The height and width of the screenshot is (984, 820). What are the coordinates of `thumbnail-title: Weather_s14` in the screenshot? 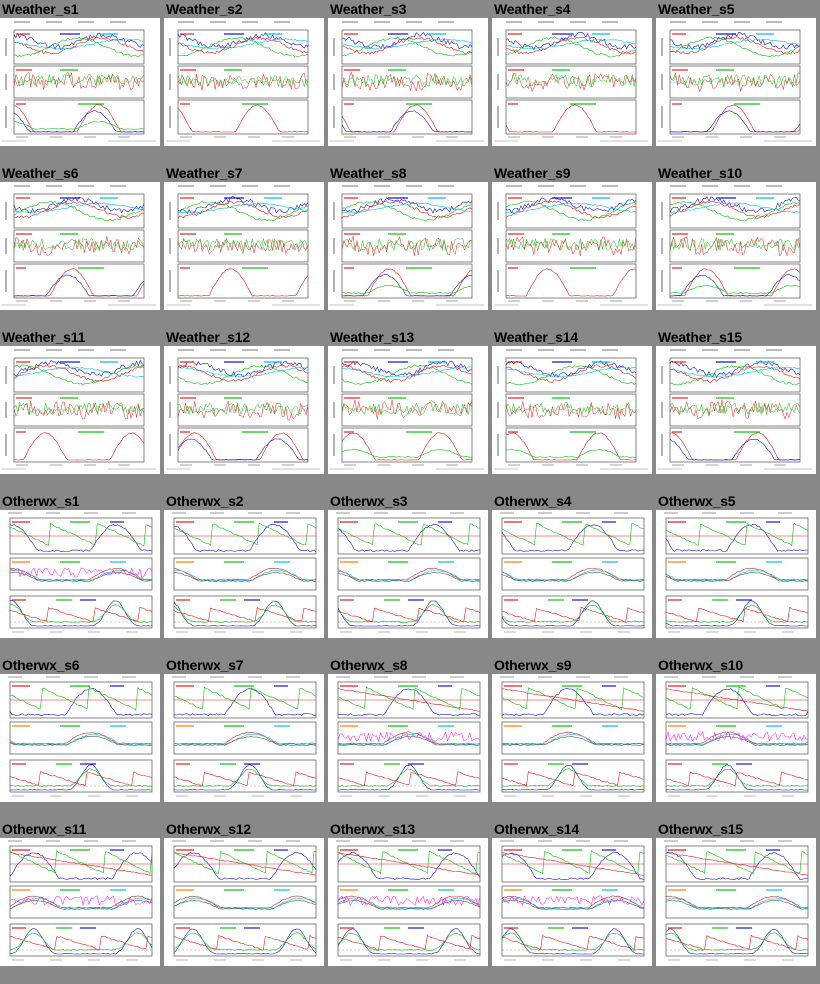 It's located at (536, 337).